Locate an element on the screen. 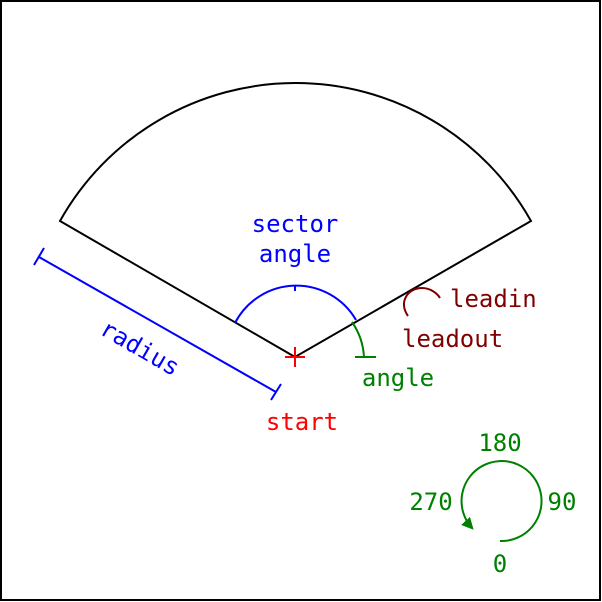  radius-dimension-line is located at coordinates (157, 324).